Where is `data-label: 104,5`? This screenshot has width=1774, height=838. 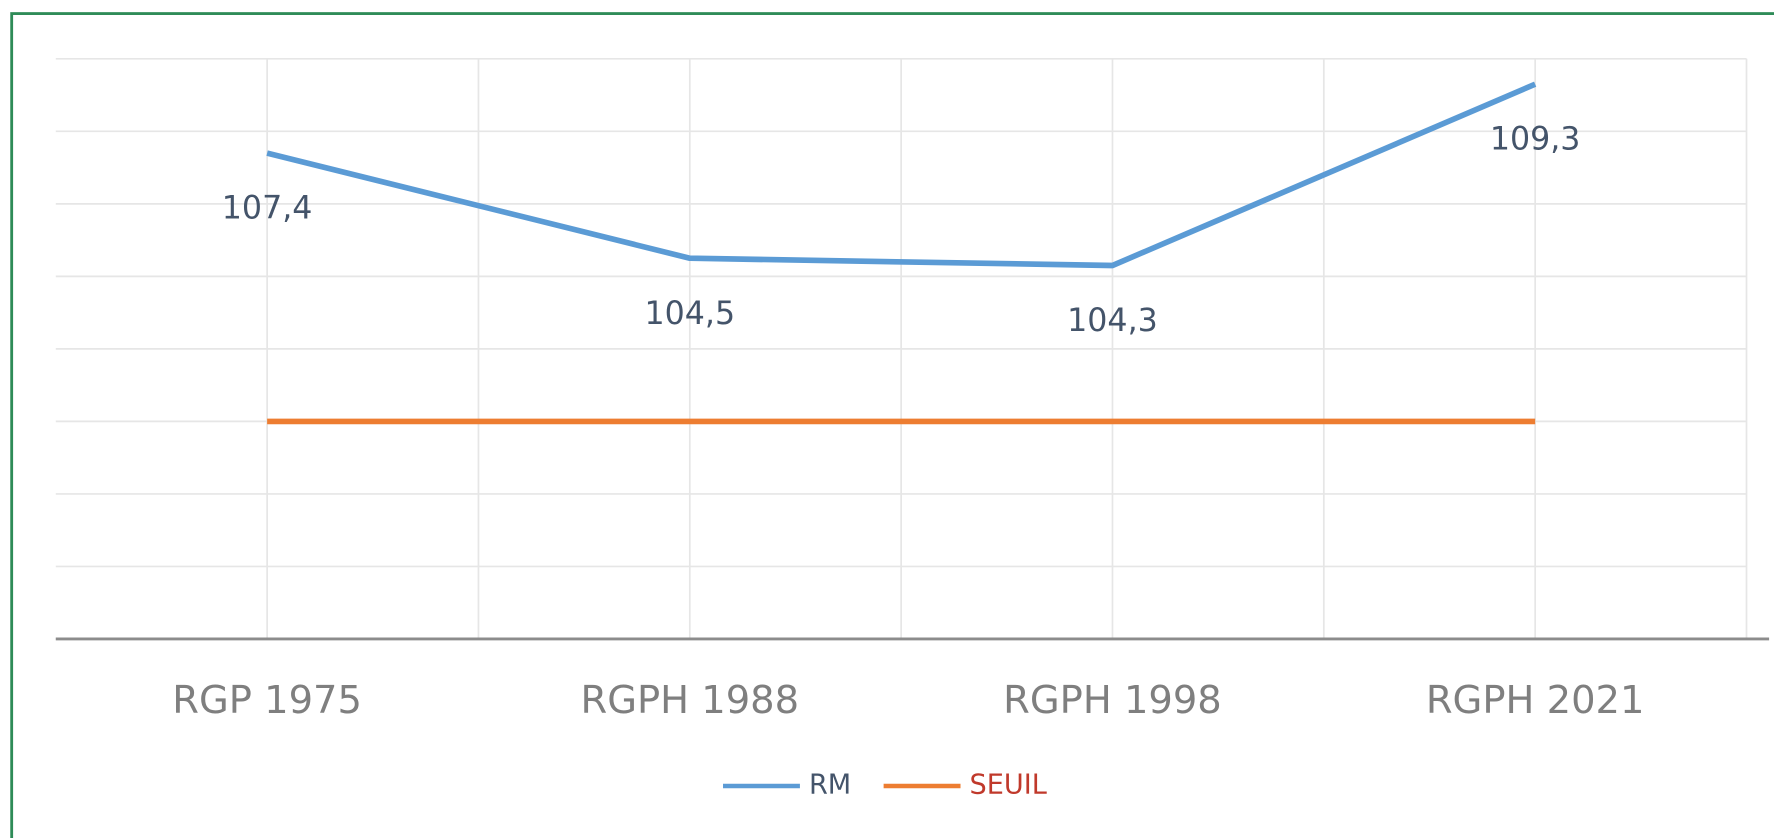 data-label: 104,5 is located at coordinates (689, 314).